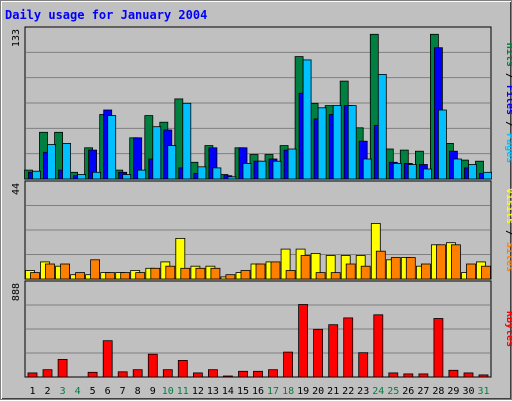  Describe the element at coordinates (16, 189) in the screenshot. I see `y-max-label-visits: 44` at that location.